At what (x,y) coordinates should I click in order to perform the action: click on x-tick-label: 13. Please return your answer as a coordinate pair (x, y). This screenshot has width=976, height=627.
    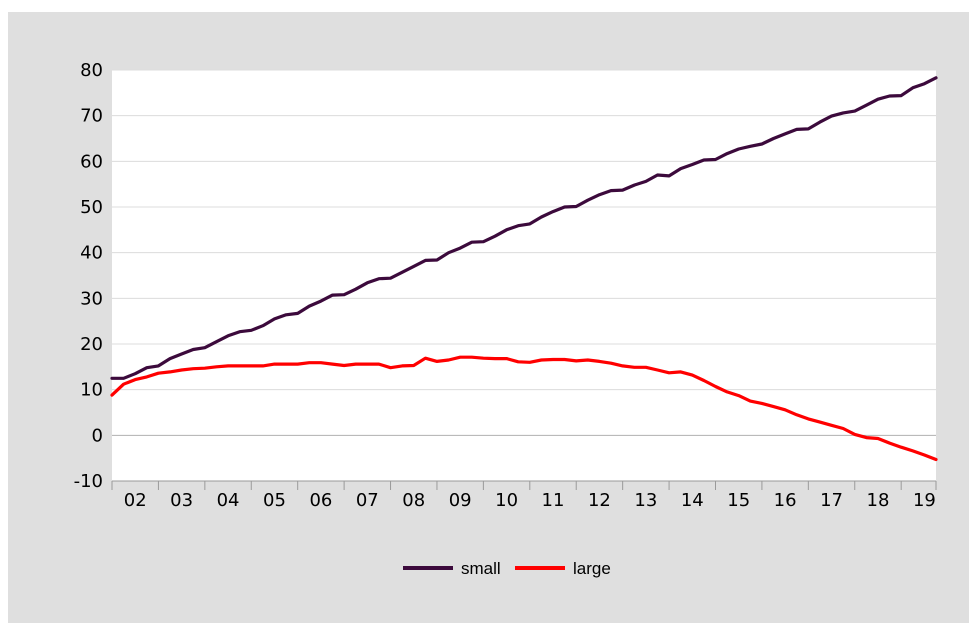
    Looking at the image, I should click on (645, 500).